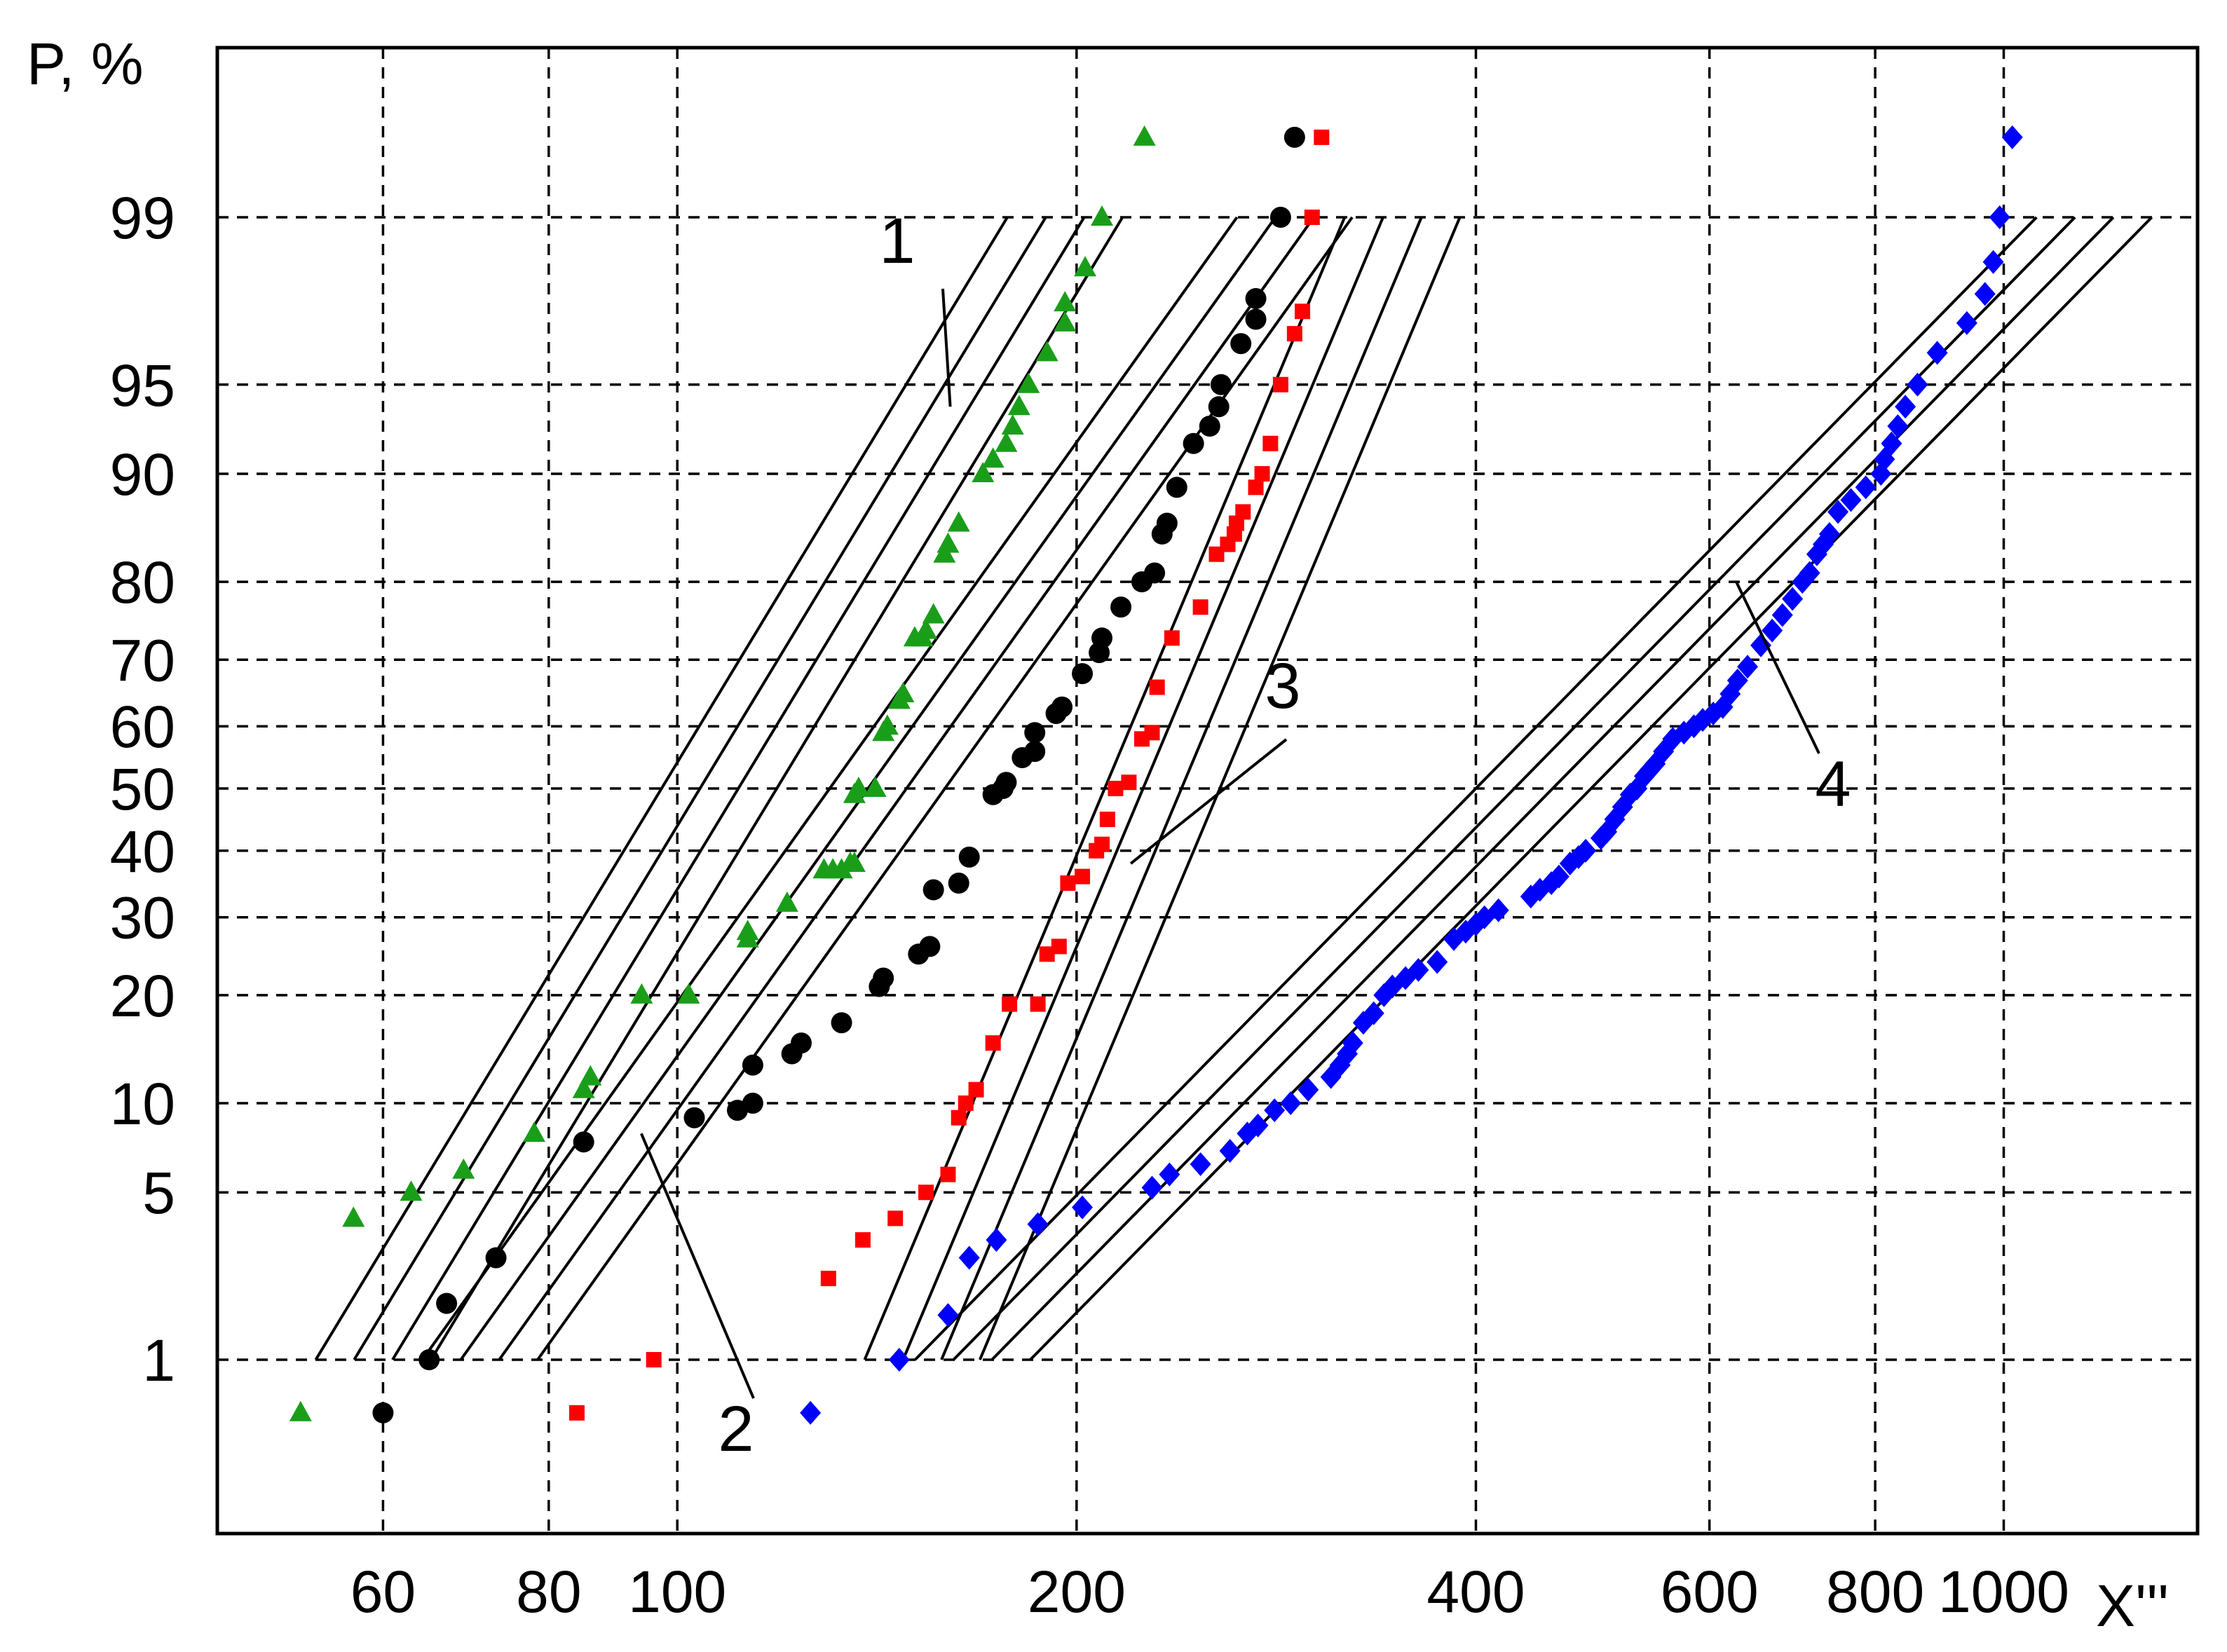 This screenshot has width=2227, height=1652. Describe the element at coordinates (383, 1592) in the screenshot. I see `x-tick-label: 60` at that location.